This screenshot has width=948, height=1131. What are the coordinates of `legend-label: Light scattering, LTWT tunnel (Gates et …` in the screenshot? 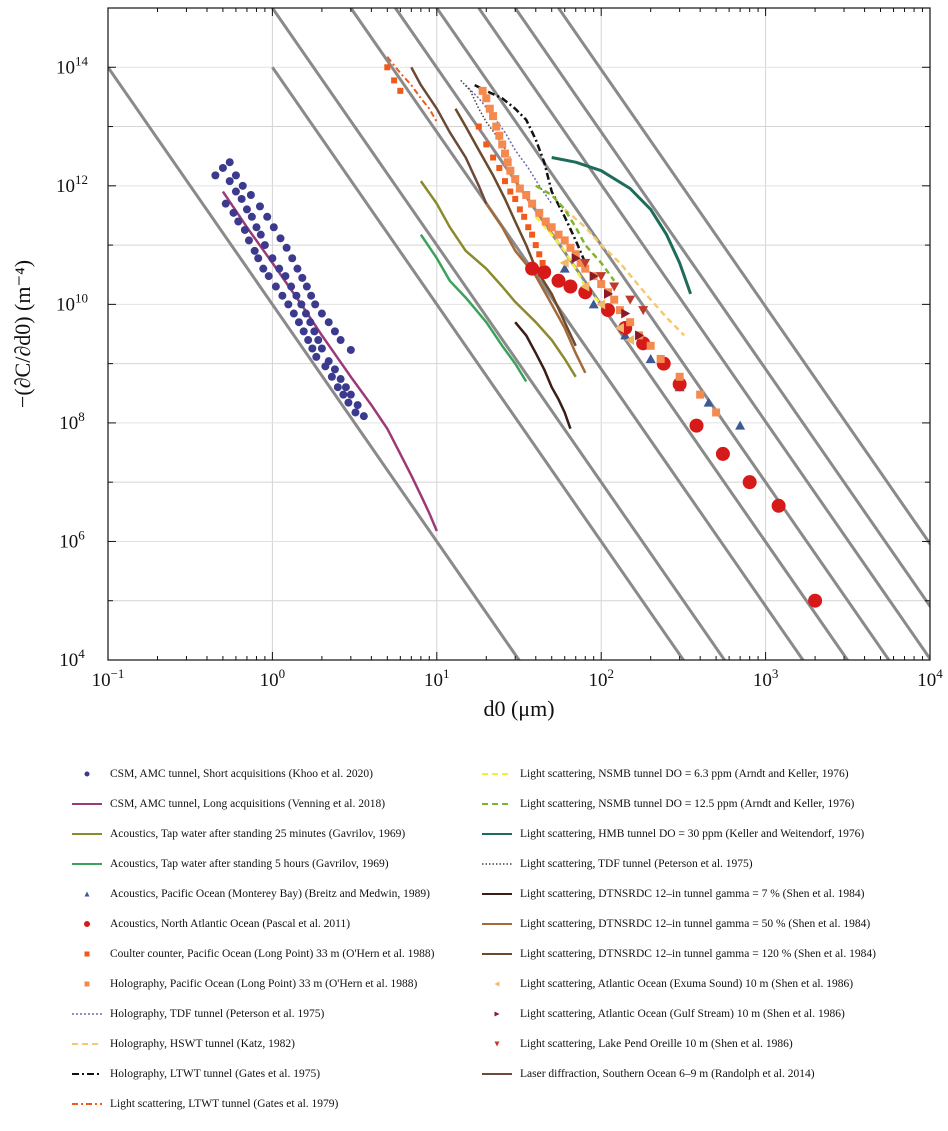 It's located at (224, 1104).